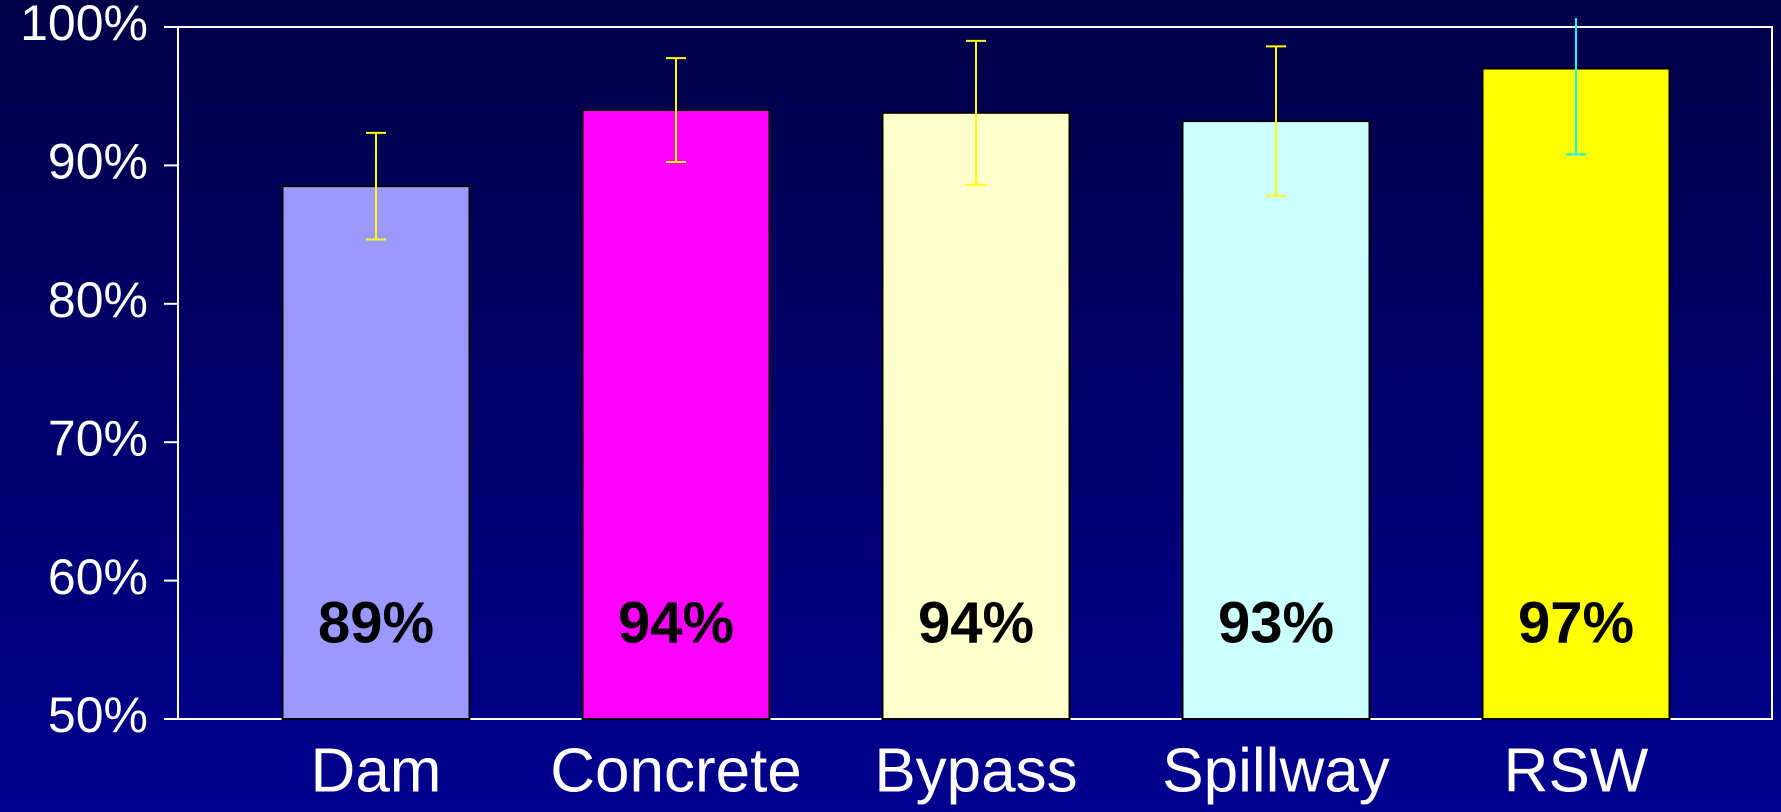 This screenshot has height=812, width=1781. What do you see at coordinates (98, 577) in the screenshot?
I see `y-tick-label: 60%` at bounding box center [98, 577].